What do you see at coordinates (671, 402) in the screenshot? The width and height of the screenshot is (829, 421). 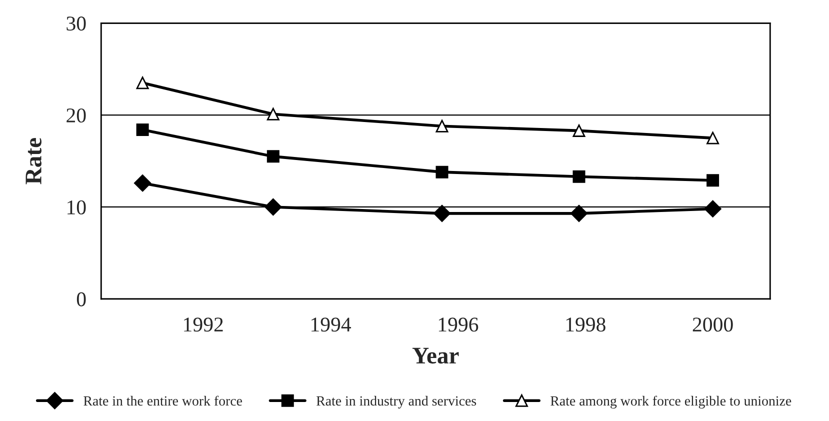 I see `legend-label: Rate among work force eligible to unionize` at bounding box center [671, 402].